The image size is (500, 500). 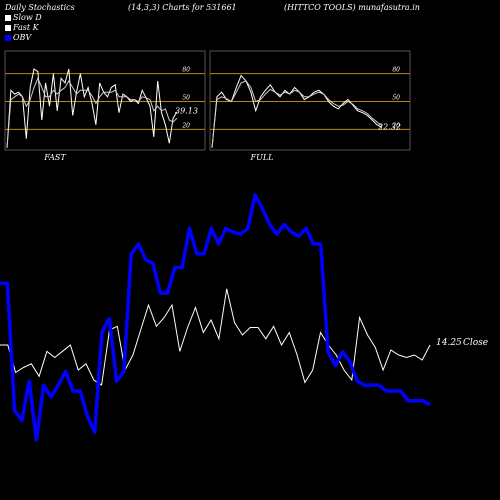 What do you see at coordinates (8, 18) in the screenshot?
I see `legend-swatch-slow-d` at bounding box center [8, 18].